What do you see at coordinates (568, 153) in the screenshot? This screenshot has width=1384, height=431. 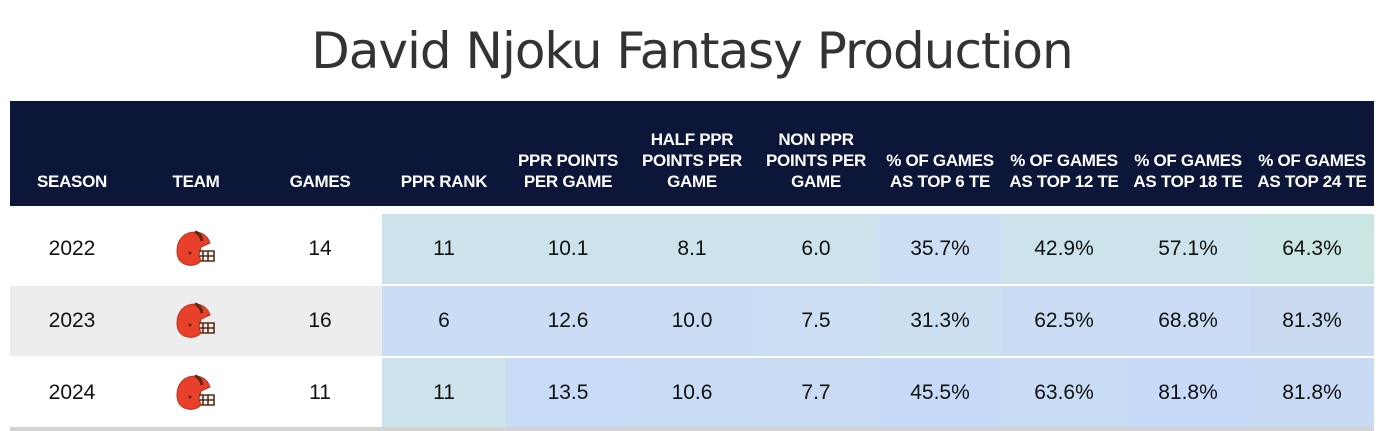 I see `header-ppr-ppg: PPR POINTS PER GAME` at bounding box center [568, 153].